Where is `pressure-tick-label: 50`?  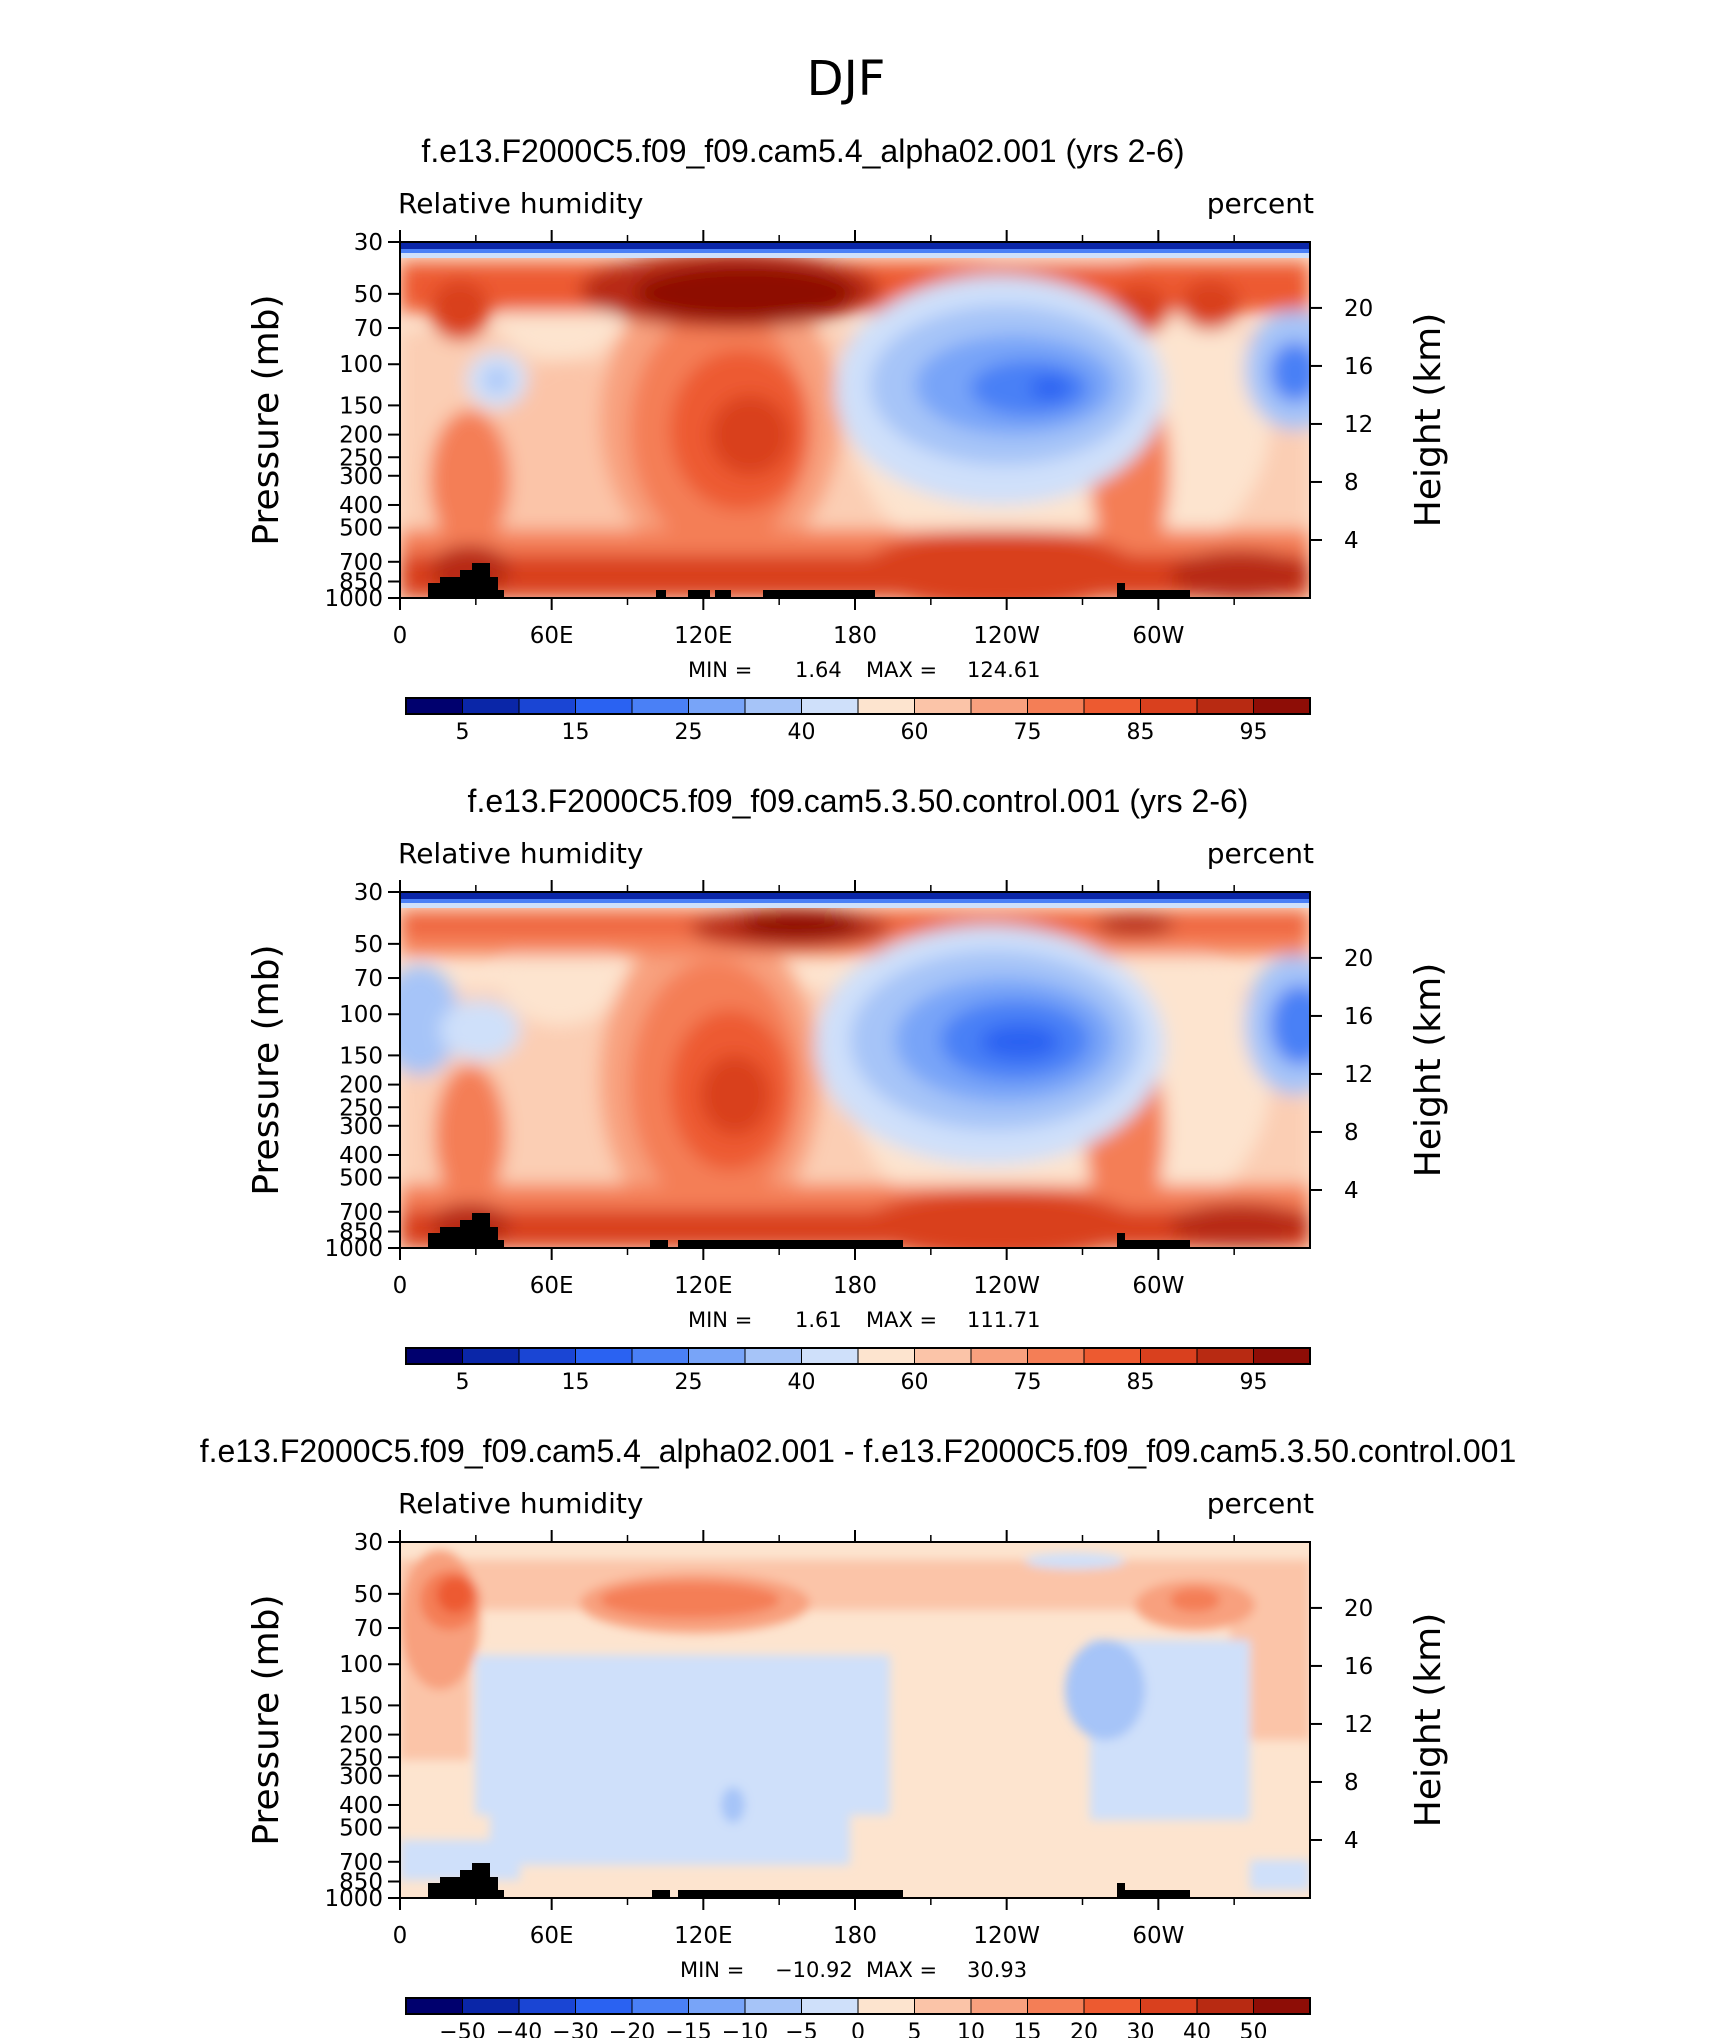
pressure-tick-label: 50 is located at coordinates (368, 945).